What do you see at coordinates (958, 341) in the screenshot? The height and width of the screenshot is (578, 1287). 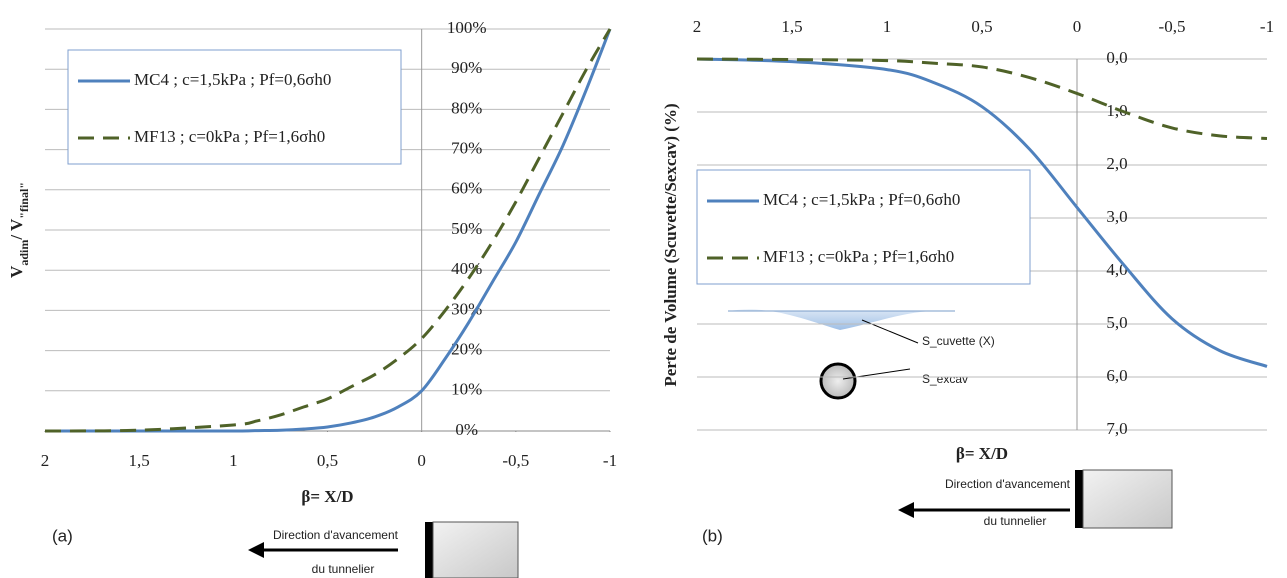 I see `schematic-label: S_cuvette (X)` at bounding box center [958, 341].